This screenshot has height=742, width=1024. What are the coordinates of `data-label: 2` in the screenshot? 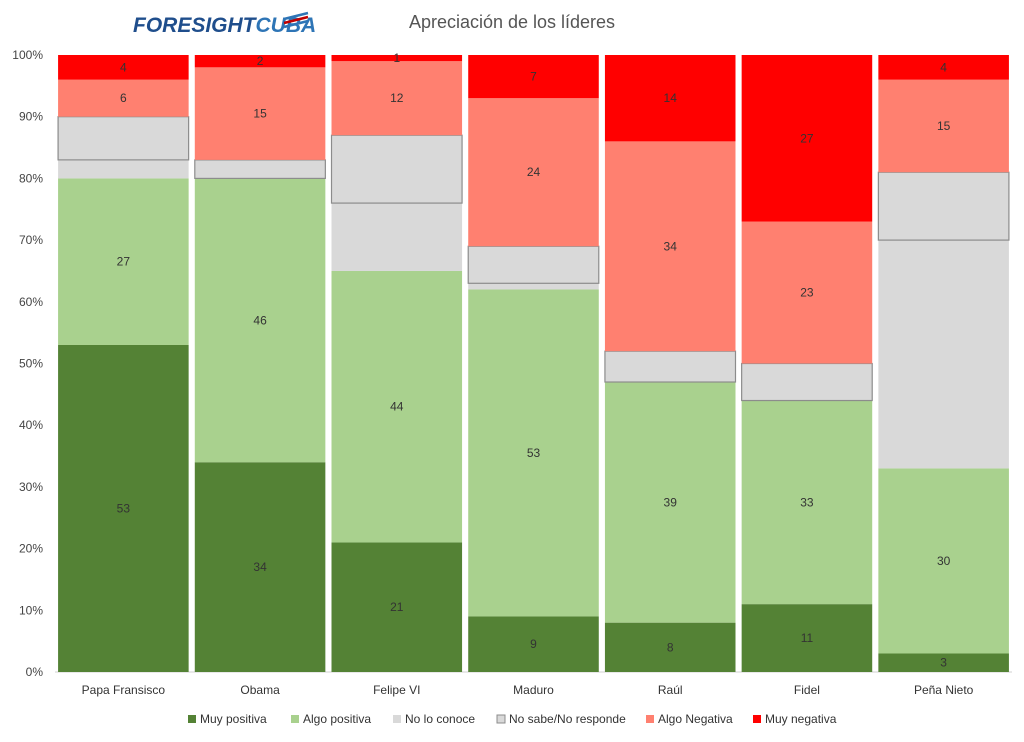 It's located at (260, 61).